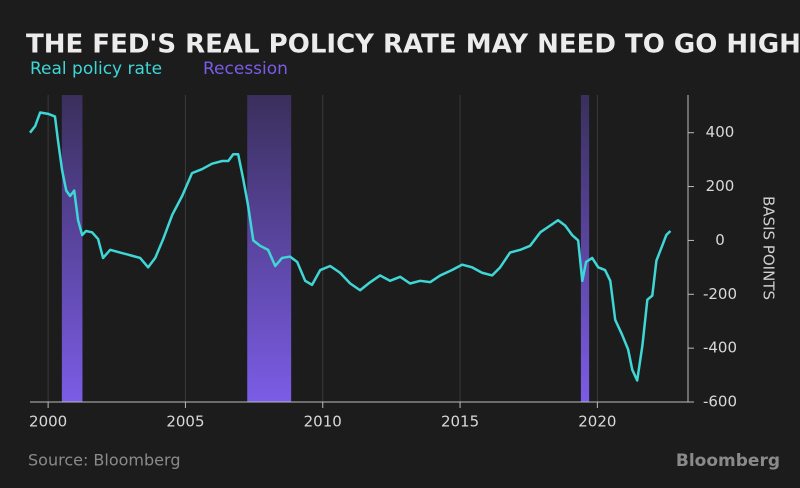 The width and height of the screenshot is (800, 488). What do you see at coordinates (769, 248) in the screenshot?
I see `y-axis-label: BASIS POINTS` at bounding box center [769, 248].